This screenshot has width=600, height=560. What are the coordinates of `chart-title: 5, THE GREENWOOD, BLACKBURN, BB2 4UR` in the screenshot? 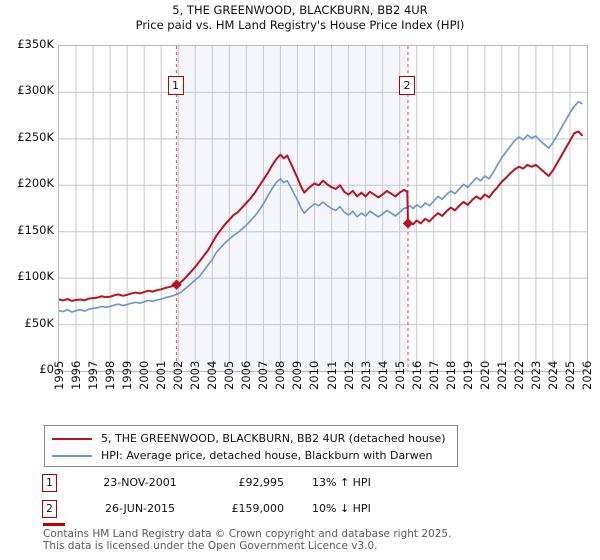 It's located at (300, 10).